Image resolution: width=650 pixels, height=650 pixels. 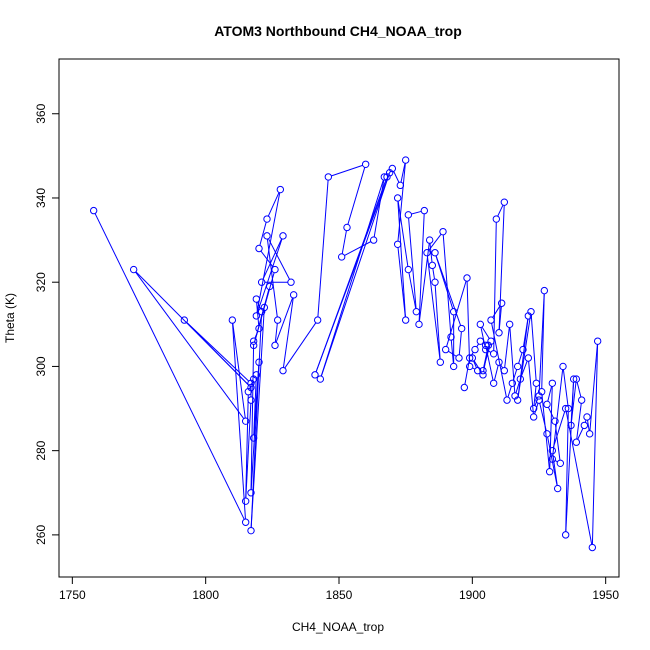 What do you see at coordinates (41, 366) in the screenshot?
I see `y-tick-label: 300` at bounding box center [41, 366].